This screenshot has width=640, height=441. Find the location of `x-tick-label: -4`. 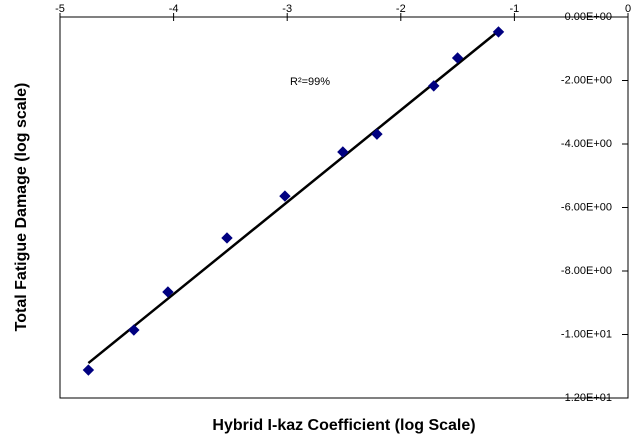

x-tick-label: -4 is located at coordinates (174, 9).